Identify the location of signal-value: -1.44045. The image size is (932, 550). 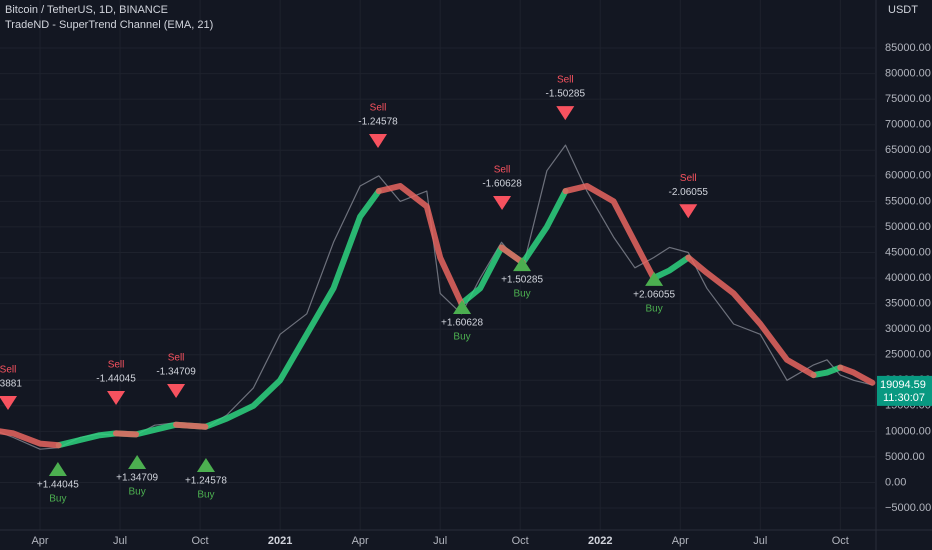
(116, 379).